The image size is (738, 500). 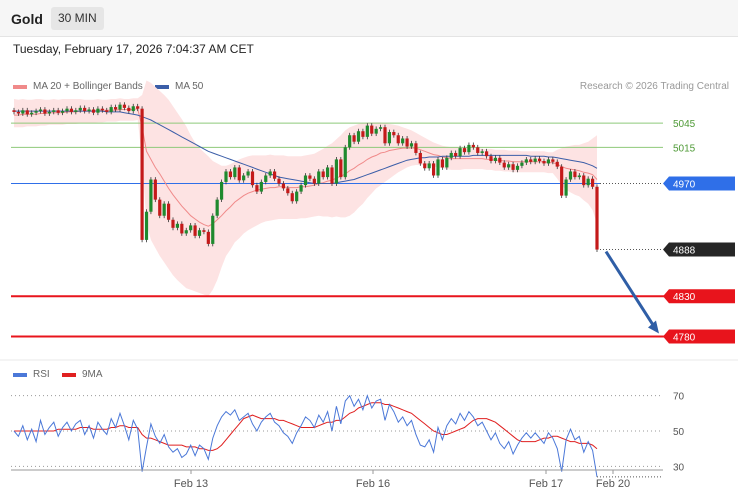 What do you see at coordinates (654, 86) in the screenshot?
I see `copyright-text: Research © 2026 Trading Central` at bounding box center [654, 86].